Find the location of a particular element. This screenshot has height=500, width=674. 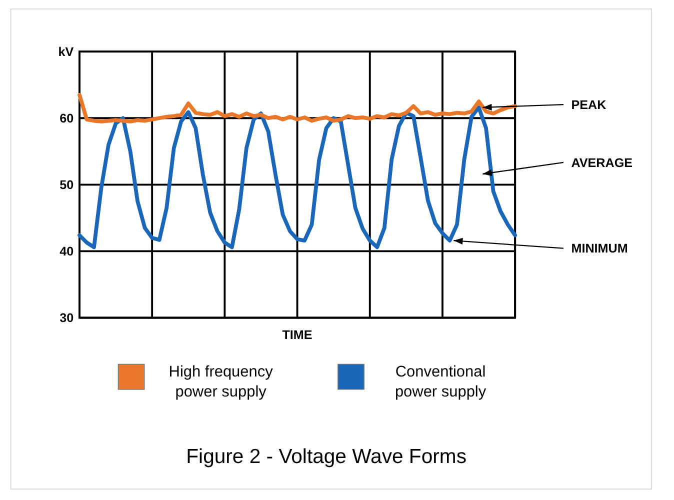

y-tick-label: kV is located at coordinates (66, 51).